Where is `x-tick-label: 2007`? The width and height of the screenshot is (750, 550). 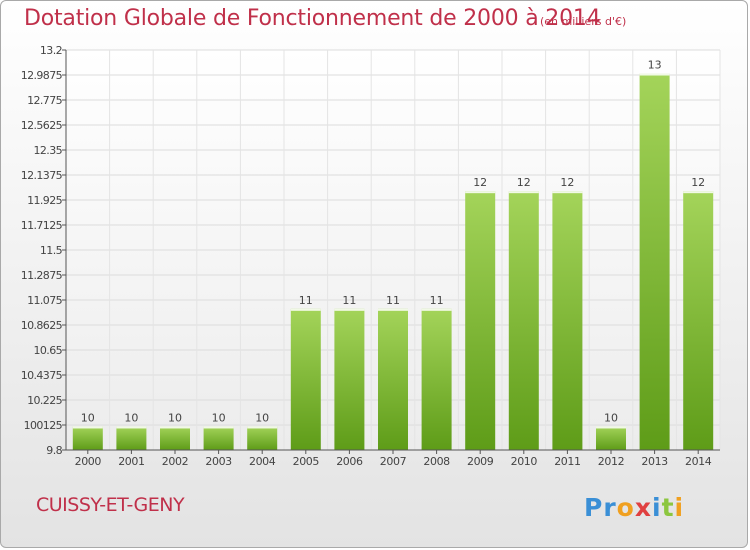
x-tick-label: 2007 is located at coordinates (393, 461).